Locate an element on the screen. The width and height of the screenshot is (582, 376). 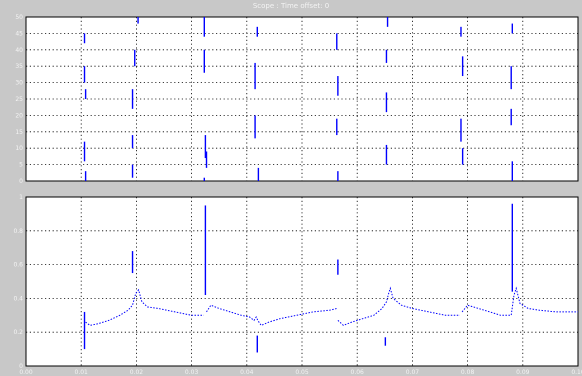
plot-2-xtick: 0.06 is located at coordinates (358, 372).